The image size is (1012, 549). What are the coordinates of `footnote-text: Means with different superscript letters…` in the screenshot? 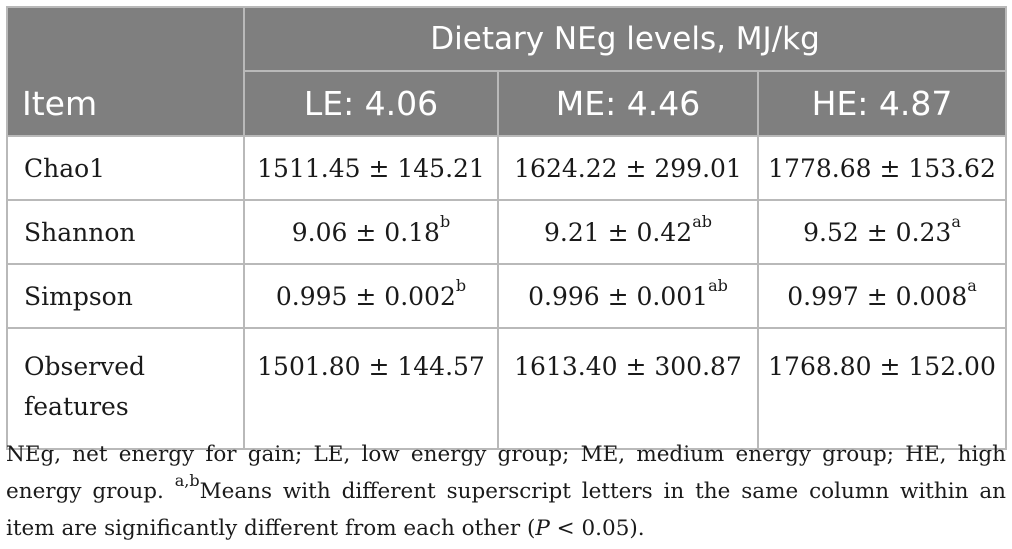 It's located at (506, 510).